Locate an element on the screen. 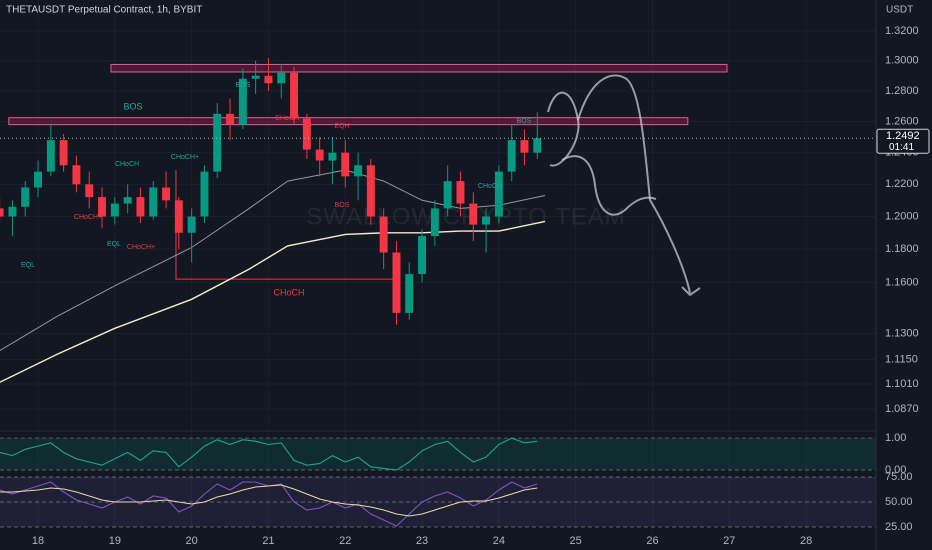 The height and width of the screenshot is (550, 932). y-tick-label: 1.2000 is located at coordinates (902, 216).